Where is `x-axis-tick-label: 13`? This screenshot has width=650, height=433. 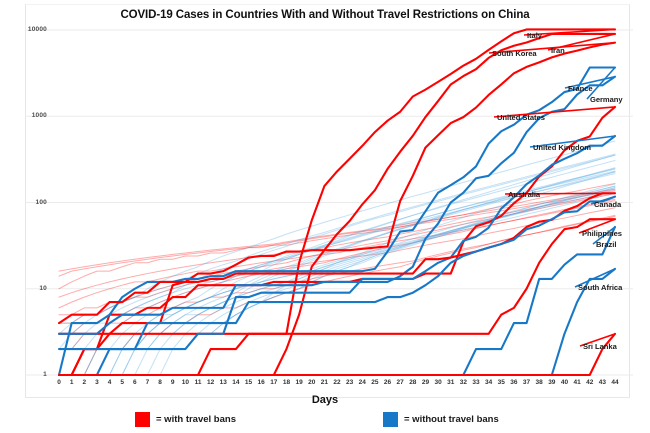 x-axis-tick-label: 13 is located at coordinates (223, 382).